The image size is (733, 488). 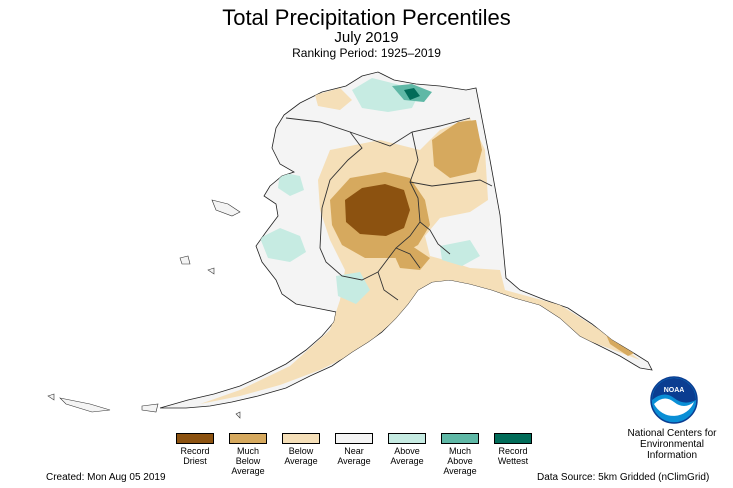 I want to click on legend-record-wettest: Record Wettest, so click(x=513, y=449).